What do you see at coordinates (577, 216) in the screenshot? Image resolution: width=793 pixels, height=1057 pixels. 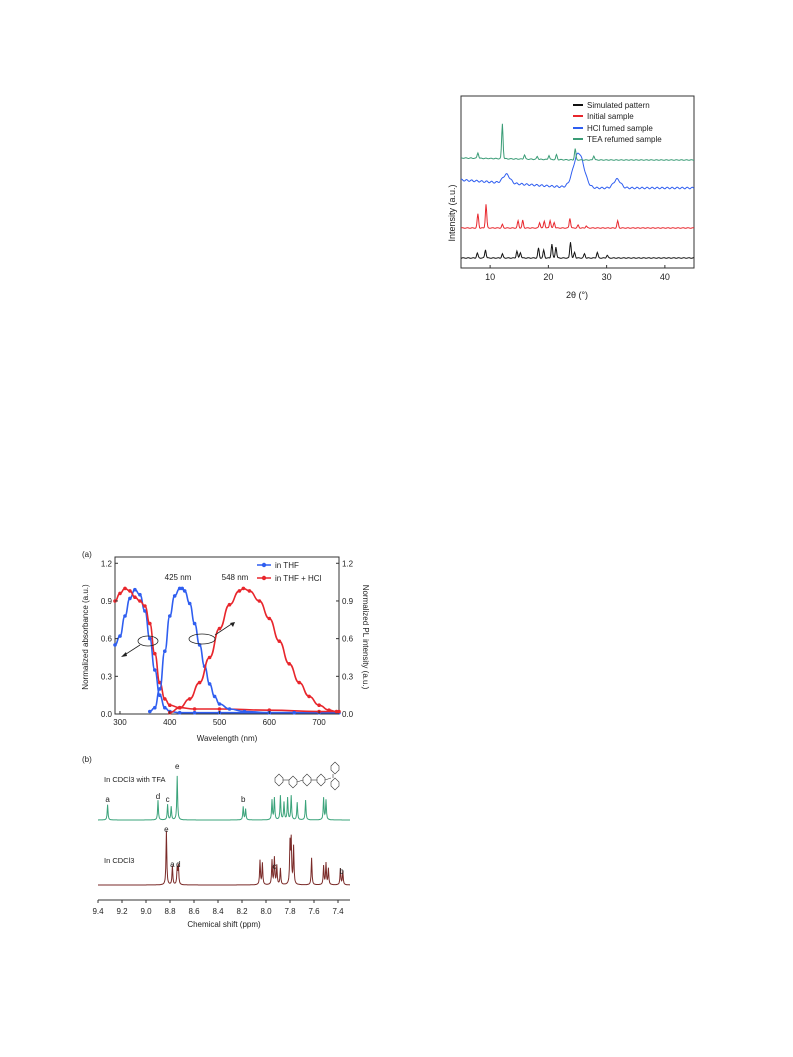 I see `xrd-series-initial` at bounding box center [577, 216].